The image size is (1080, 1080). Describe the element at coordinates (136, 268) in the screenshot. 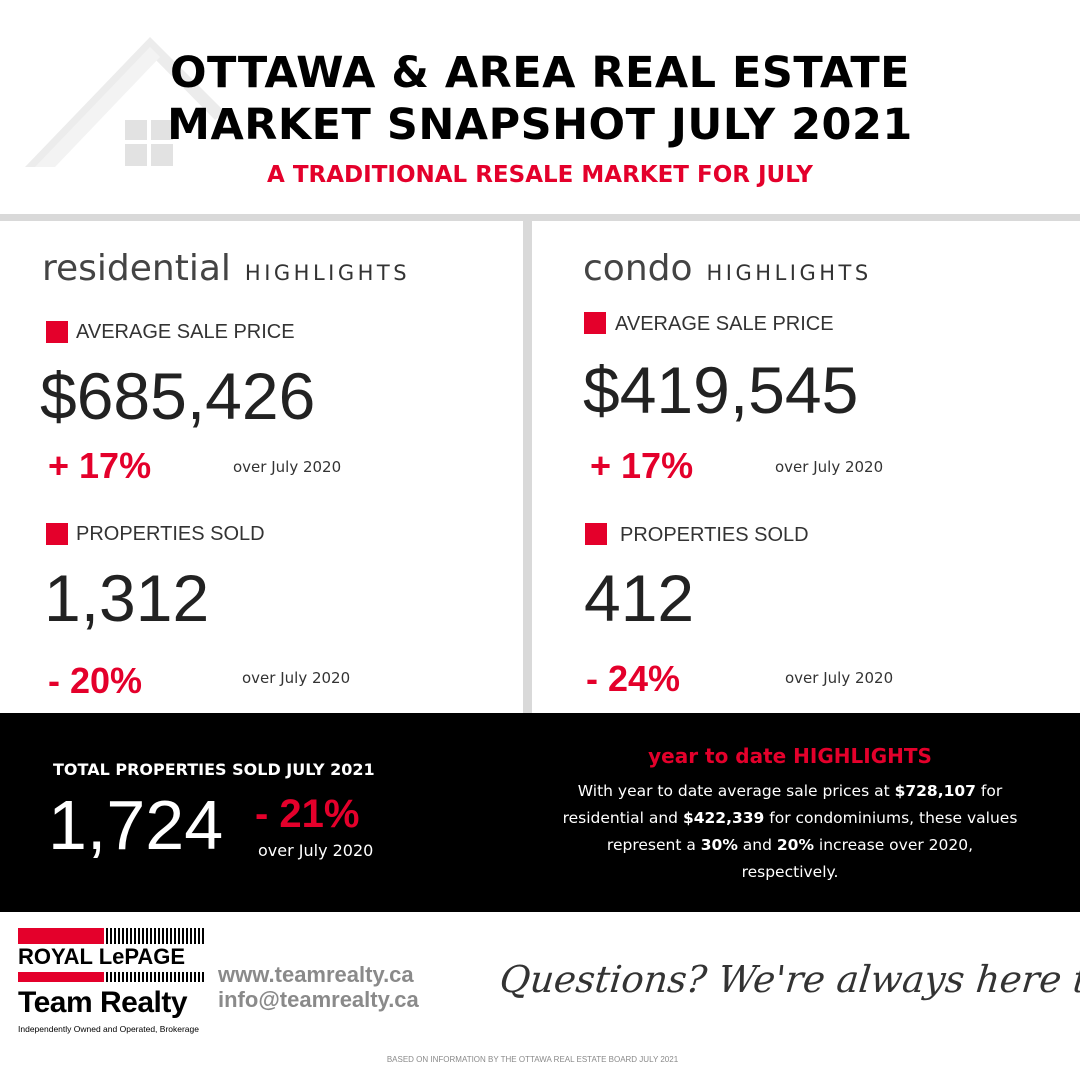

I see `residential-heading-word: residential` at that location.